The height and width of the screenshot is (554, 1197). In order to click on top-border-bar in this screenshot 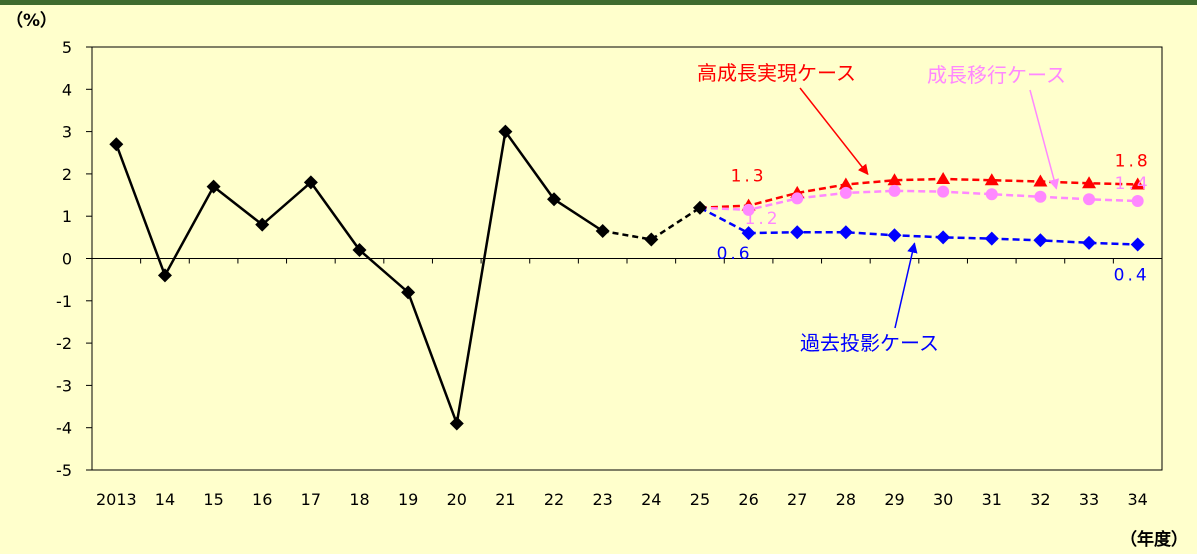, I will do `click(598, 2)`.